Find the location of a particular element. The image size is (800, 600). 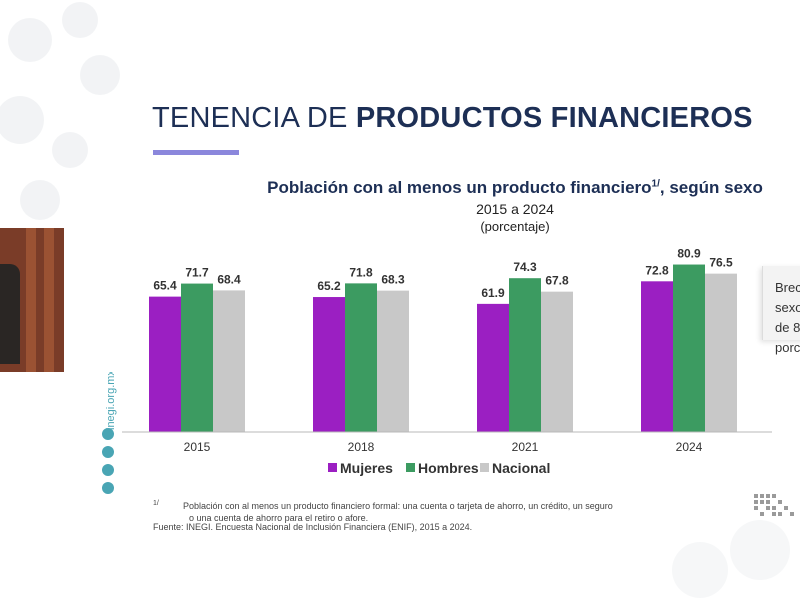

bar-nacional-2021 is located at coordinates (557, 361).